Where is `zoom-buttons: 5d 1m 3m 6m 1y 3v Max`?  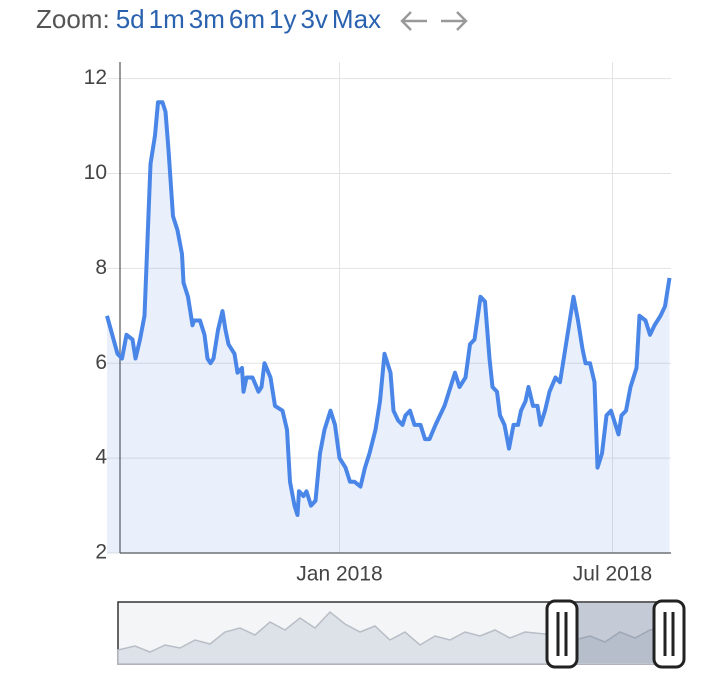 zoom-buttons: 5d 1m 3m 6m 1y 3v Max is located at coordinates (250, 19).